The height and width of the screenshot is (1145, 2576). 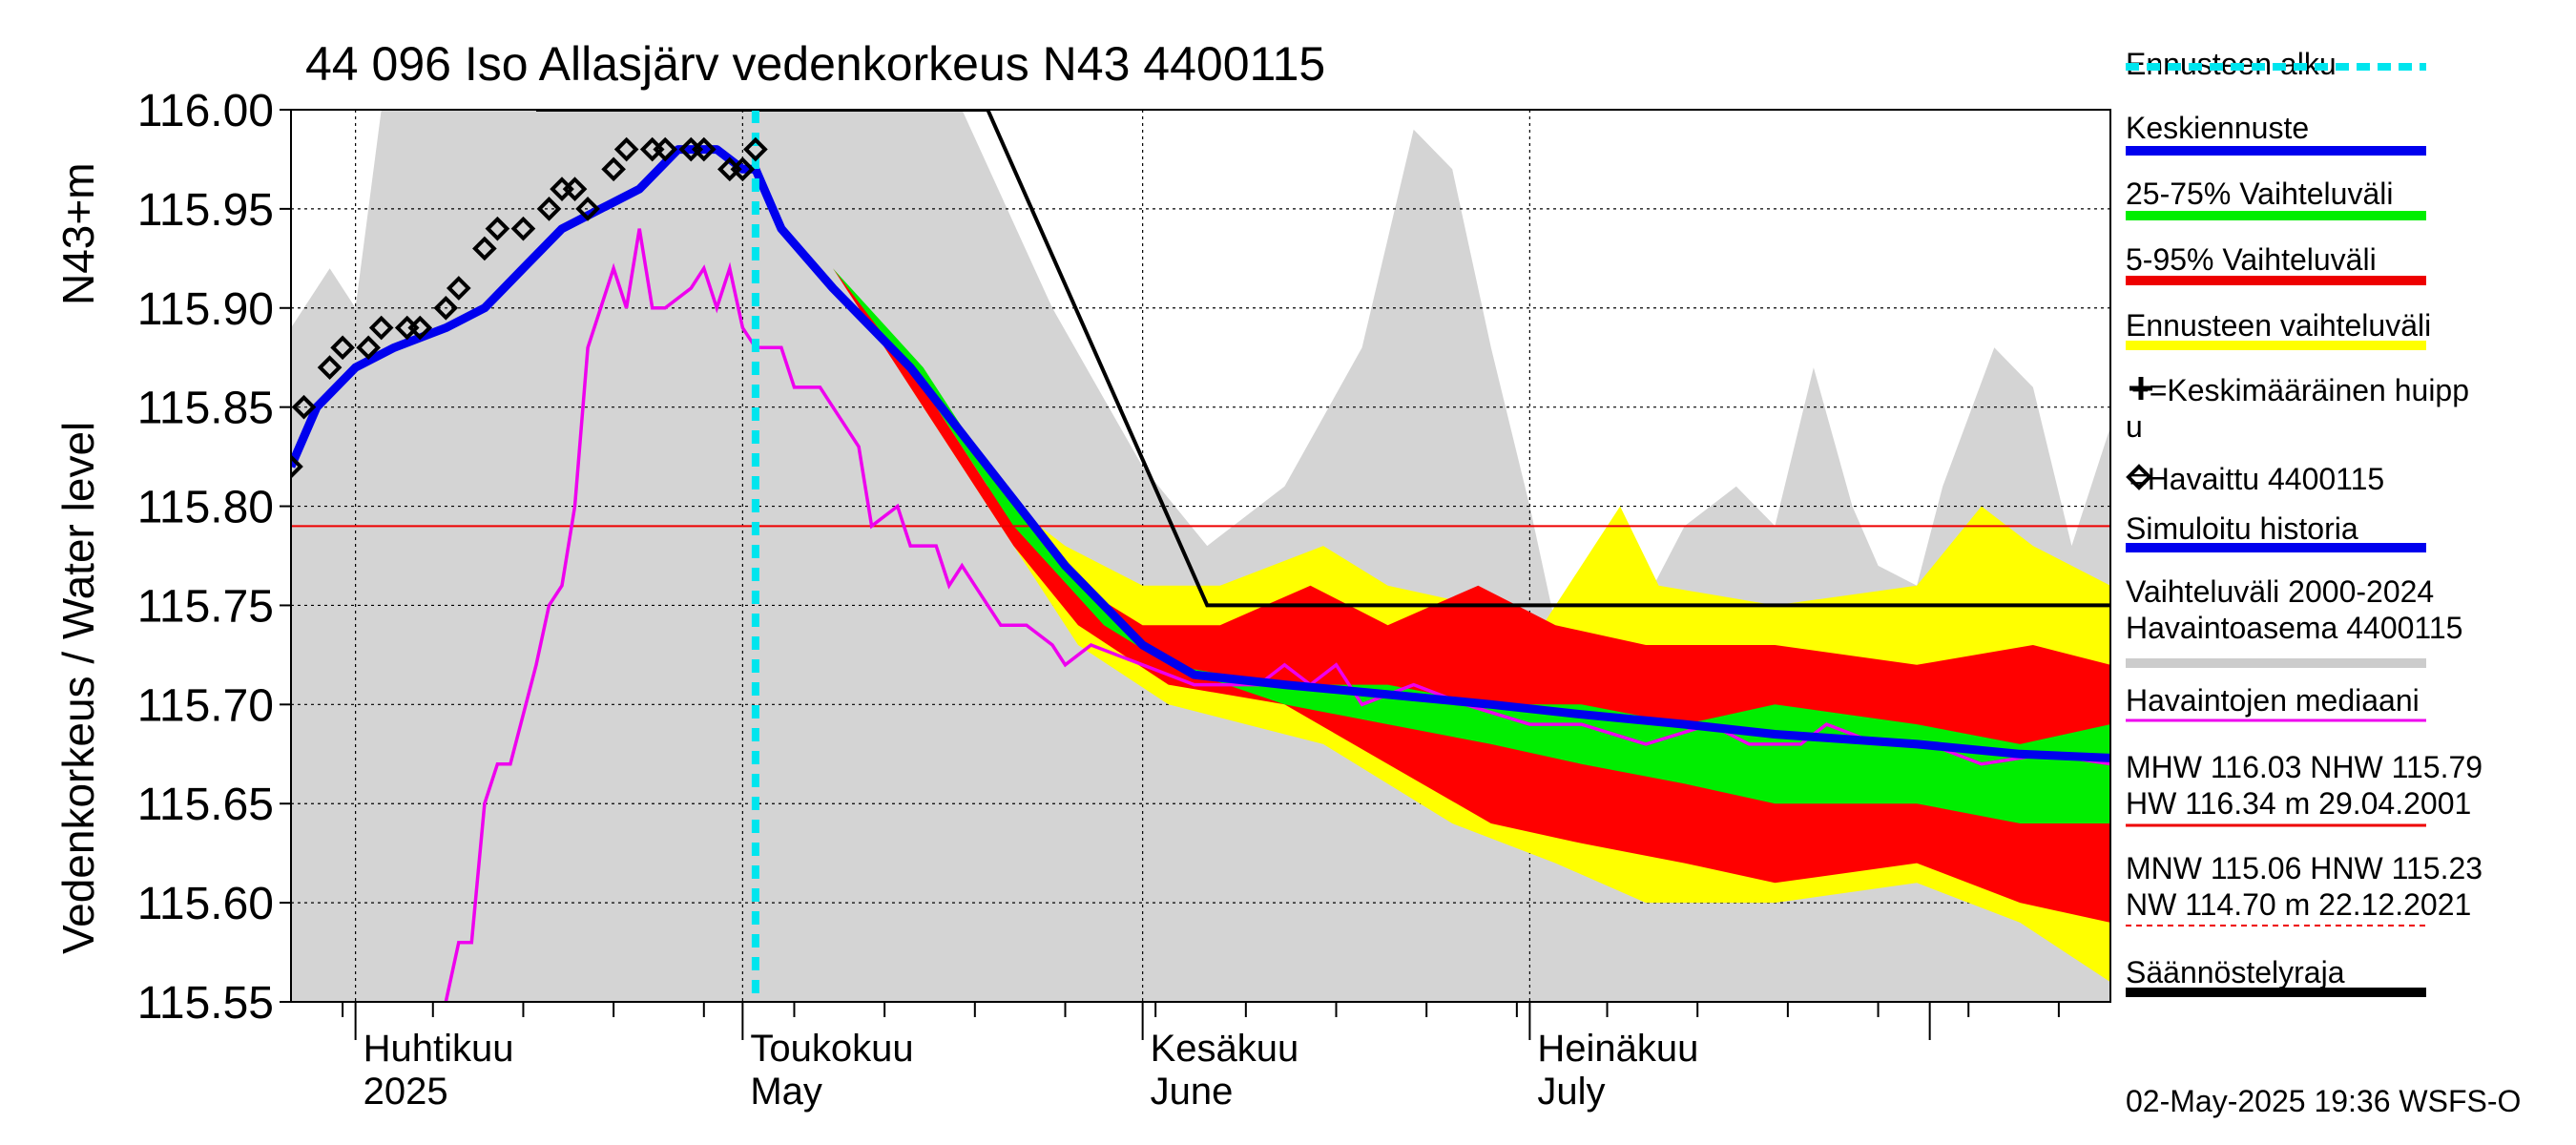 I want to click on timestamp-footer: 02-May-2025 19:36 WSFS-O, so click(x=2323, y=1101).